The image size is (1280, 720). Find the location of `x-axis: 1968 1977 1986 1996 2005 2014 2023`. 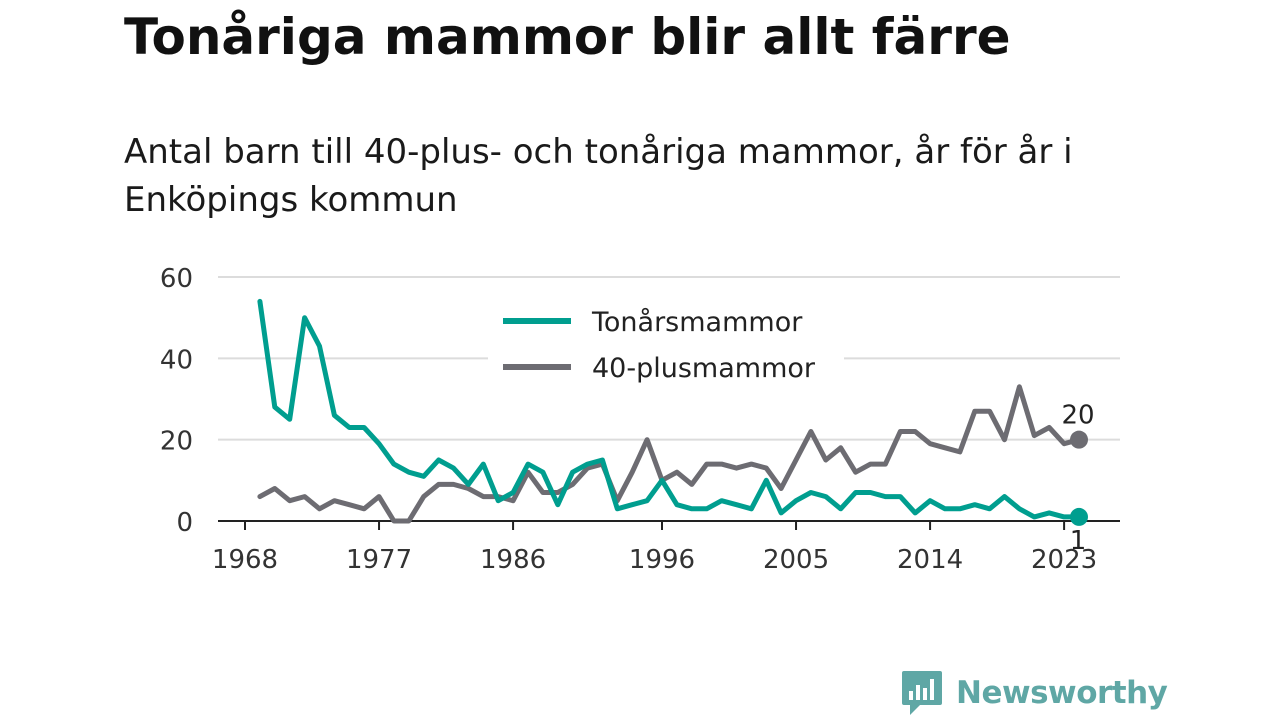

x-axis: 1968 1977 1986 1996 2005 2014 2023 is located at coordinates (666, 547).